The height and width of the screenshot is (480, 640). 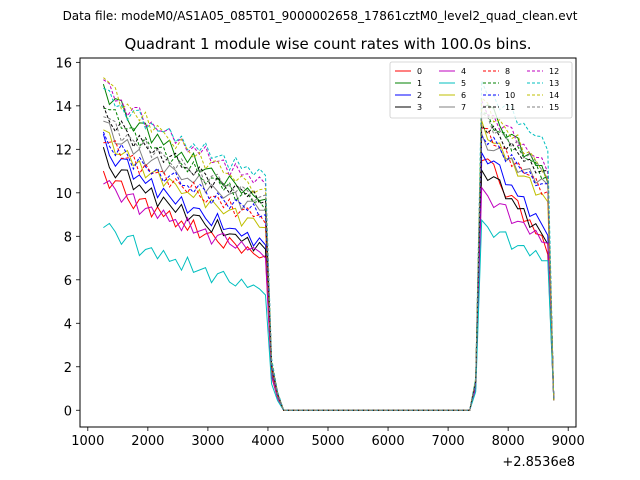 I want to click on y-tick-label: 0, so click(x=68, y=411).